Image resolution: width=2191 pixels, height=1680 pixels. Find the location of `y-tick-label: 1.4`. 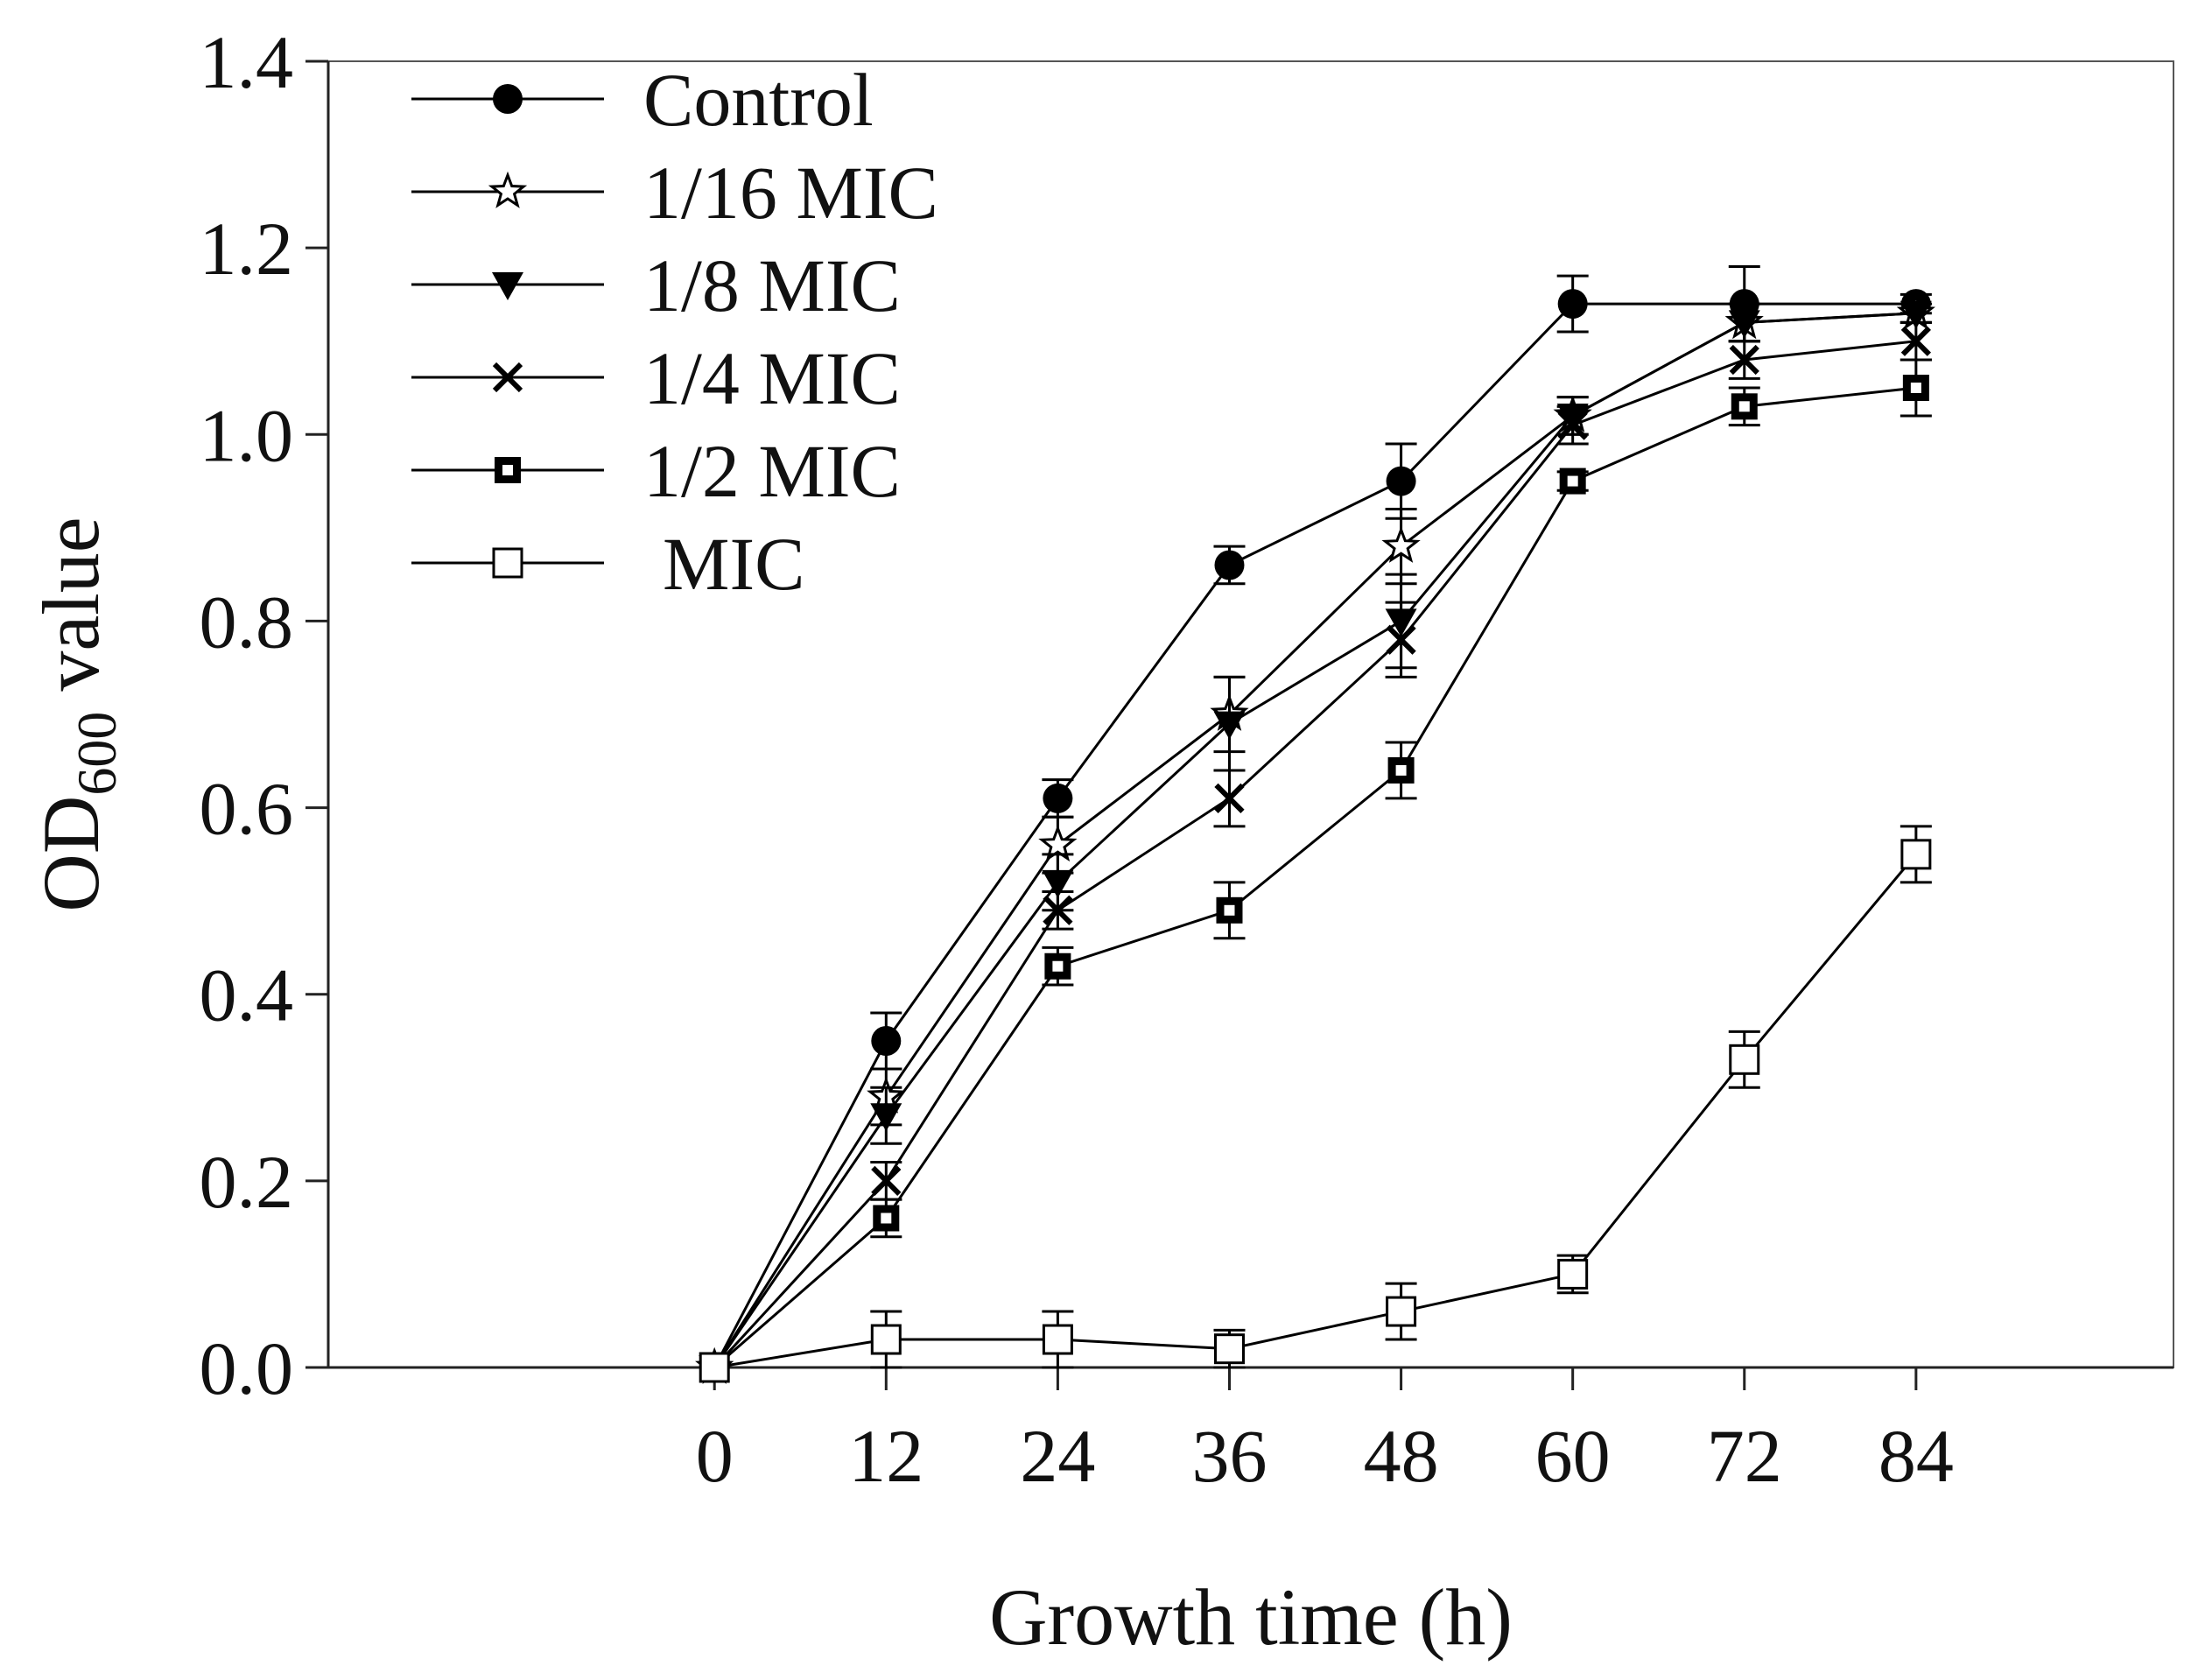

y-tick-label: 1.4 is located at coordinates (247, 62).